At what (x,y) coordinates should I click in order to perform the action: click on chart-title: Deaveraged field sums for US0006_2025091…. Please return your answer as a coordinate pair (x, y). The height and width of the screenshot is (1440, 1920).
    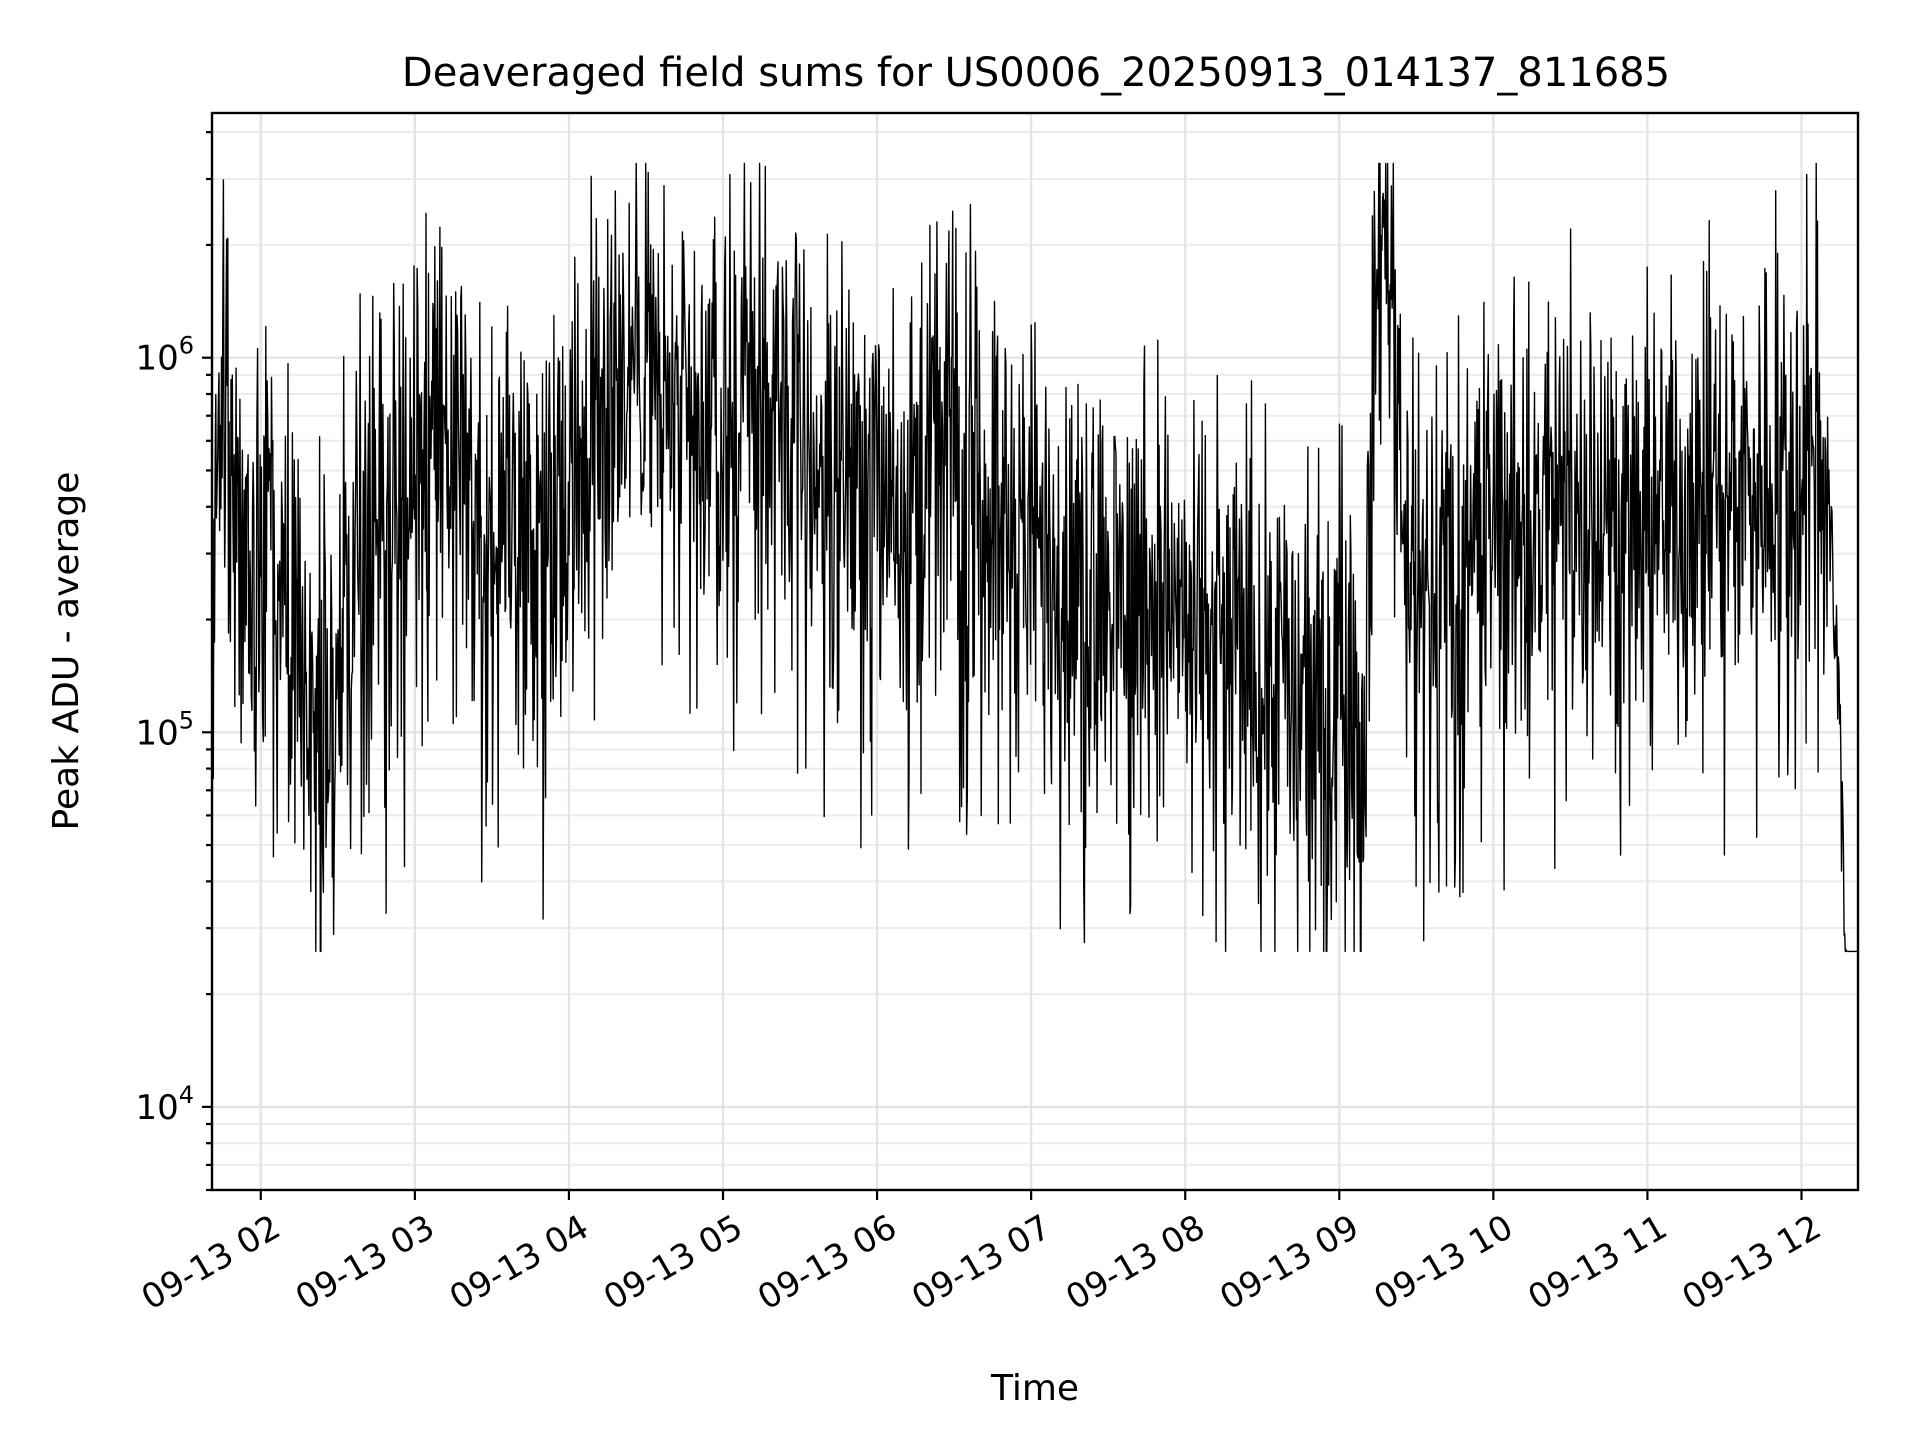
    Looking at the image, I should click on (1036, 73).